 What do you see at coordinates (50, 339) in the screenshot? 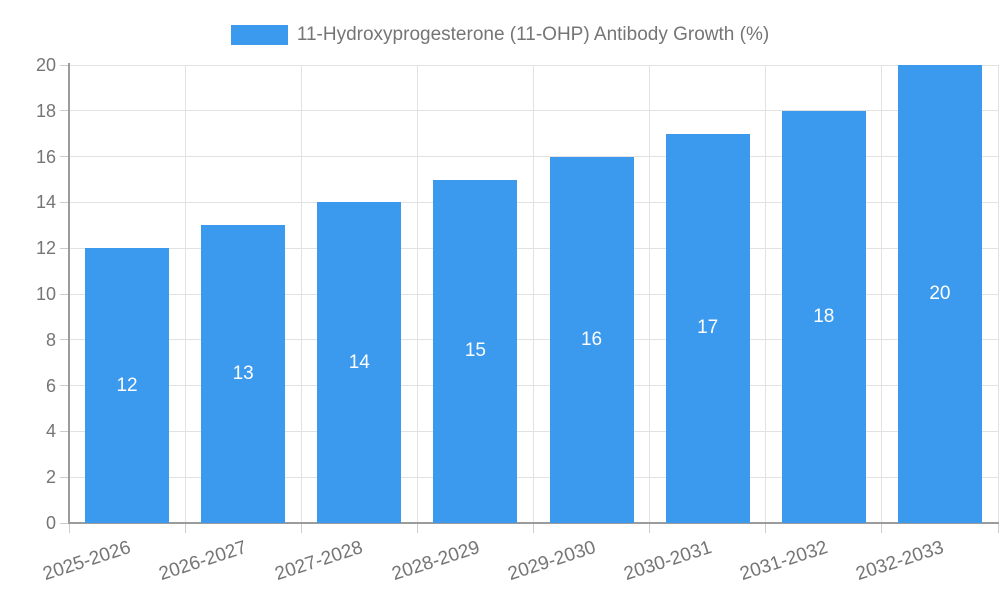
I see `y-axis-label: 8` at bounding box center [50, 339].